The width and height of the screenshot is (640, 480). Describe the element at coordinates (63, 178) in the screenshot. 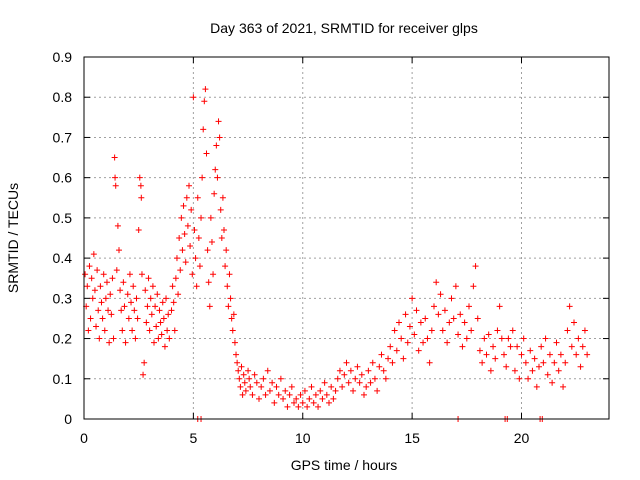

I see `y-tick-label: 0.6` at that location.